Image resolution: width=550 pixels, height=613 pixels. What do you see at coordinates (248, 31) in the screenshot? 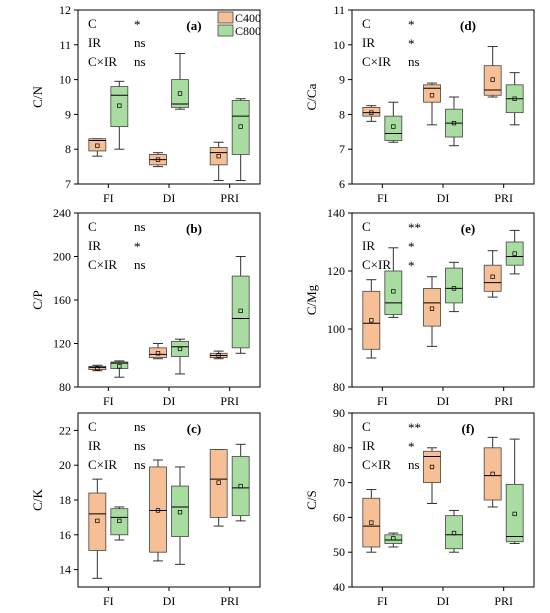
I see `legend-label: C800` at bounding box center [248, 31].